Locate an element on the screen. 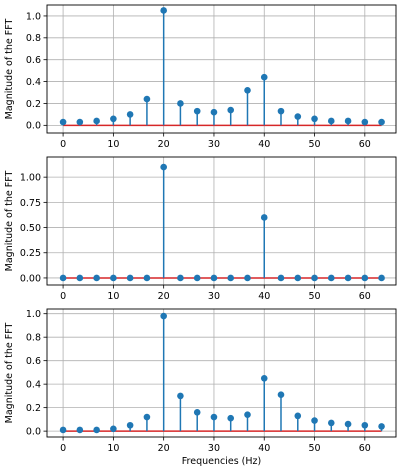 This screenshot has width=400, height=467. y-tick-label: 0.00 is located at coordinates (30, 278).